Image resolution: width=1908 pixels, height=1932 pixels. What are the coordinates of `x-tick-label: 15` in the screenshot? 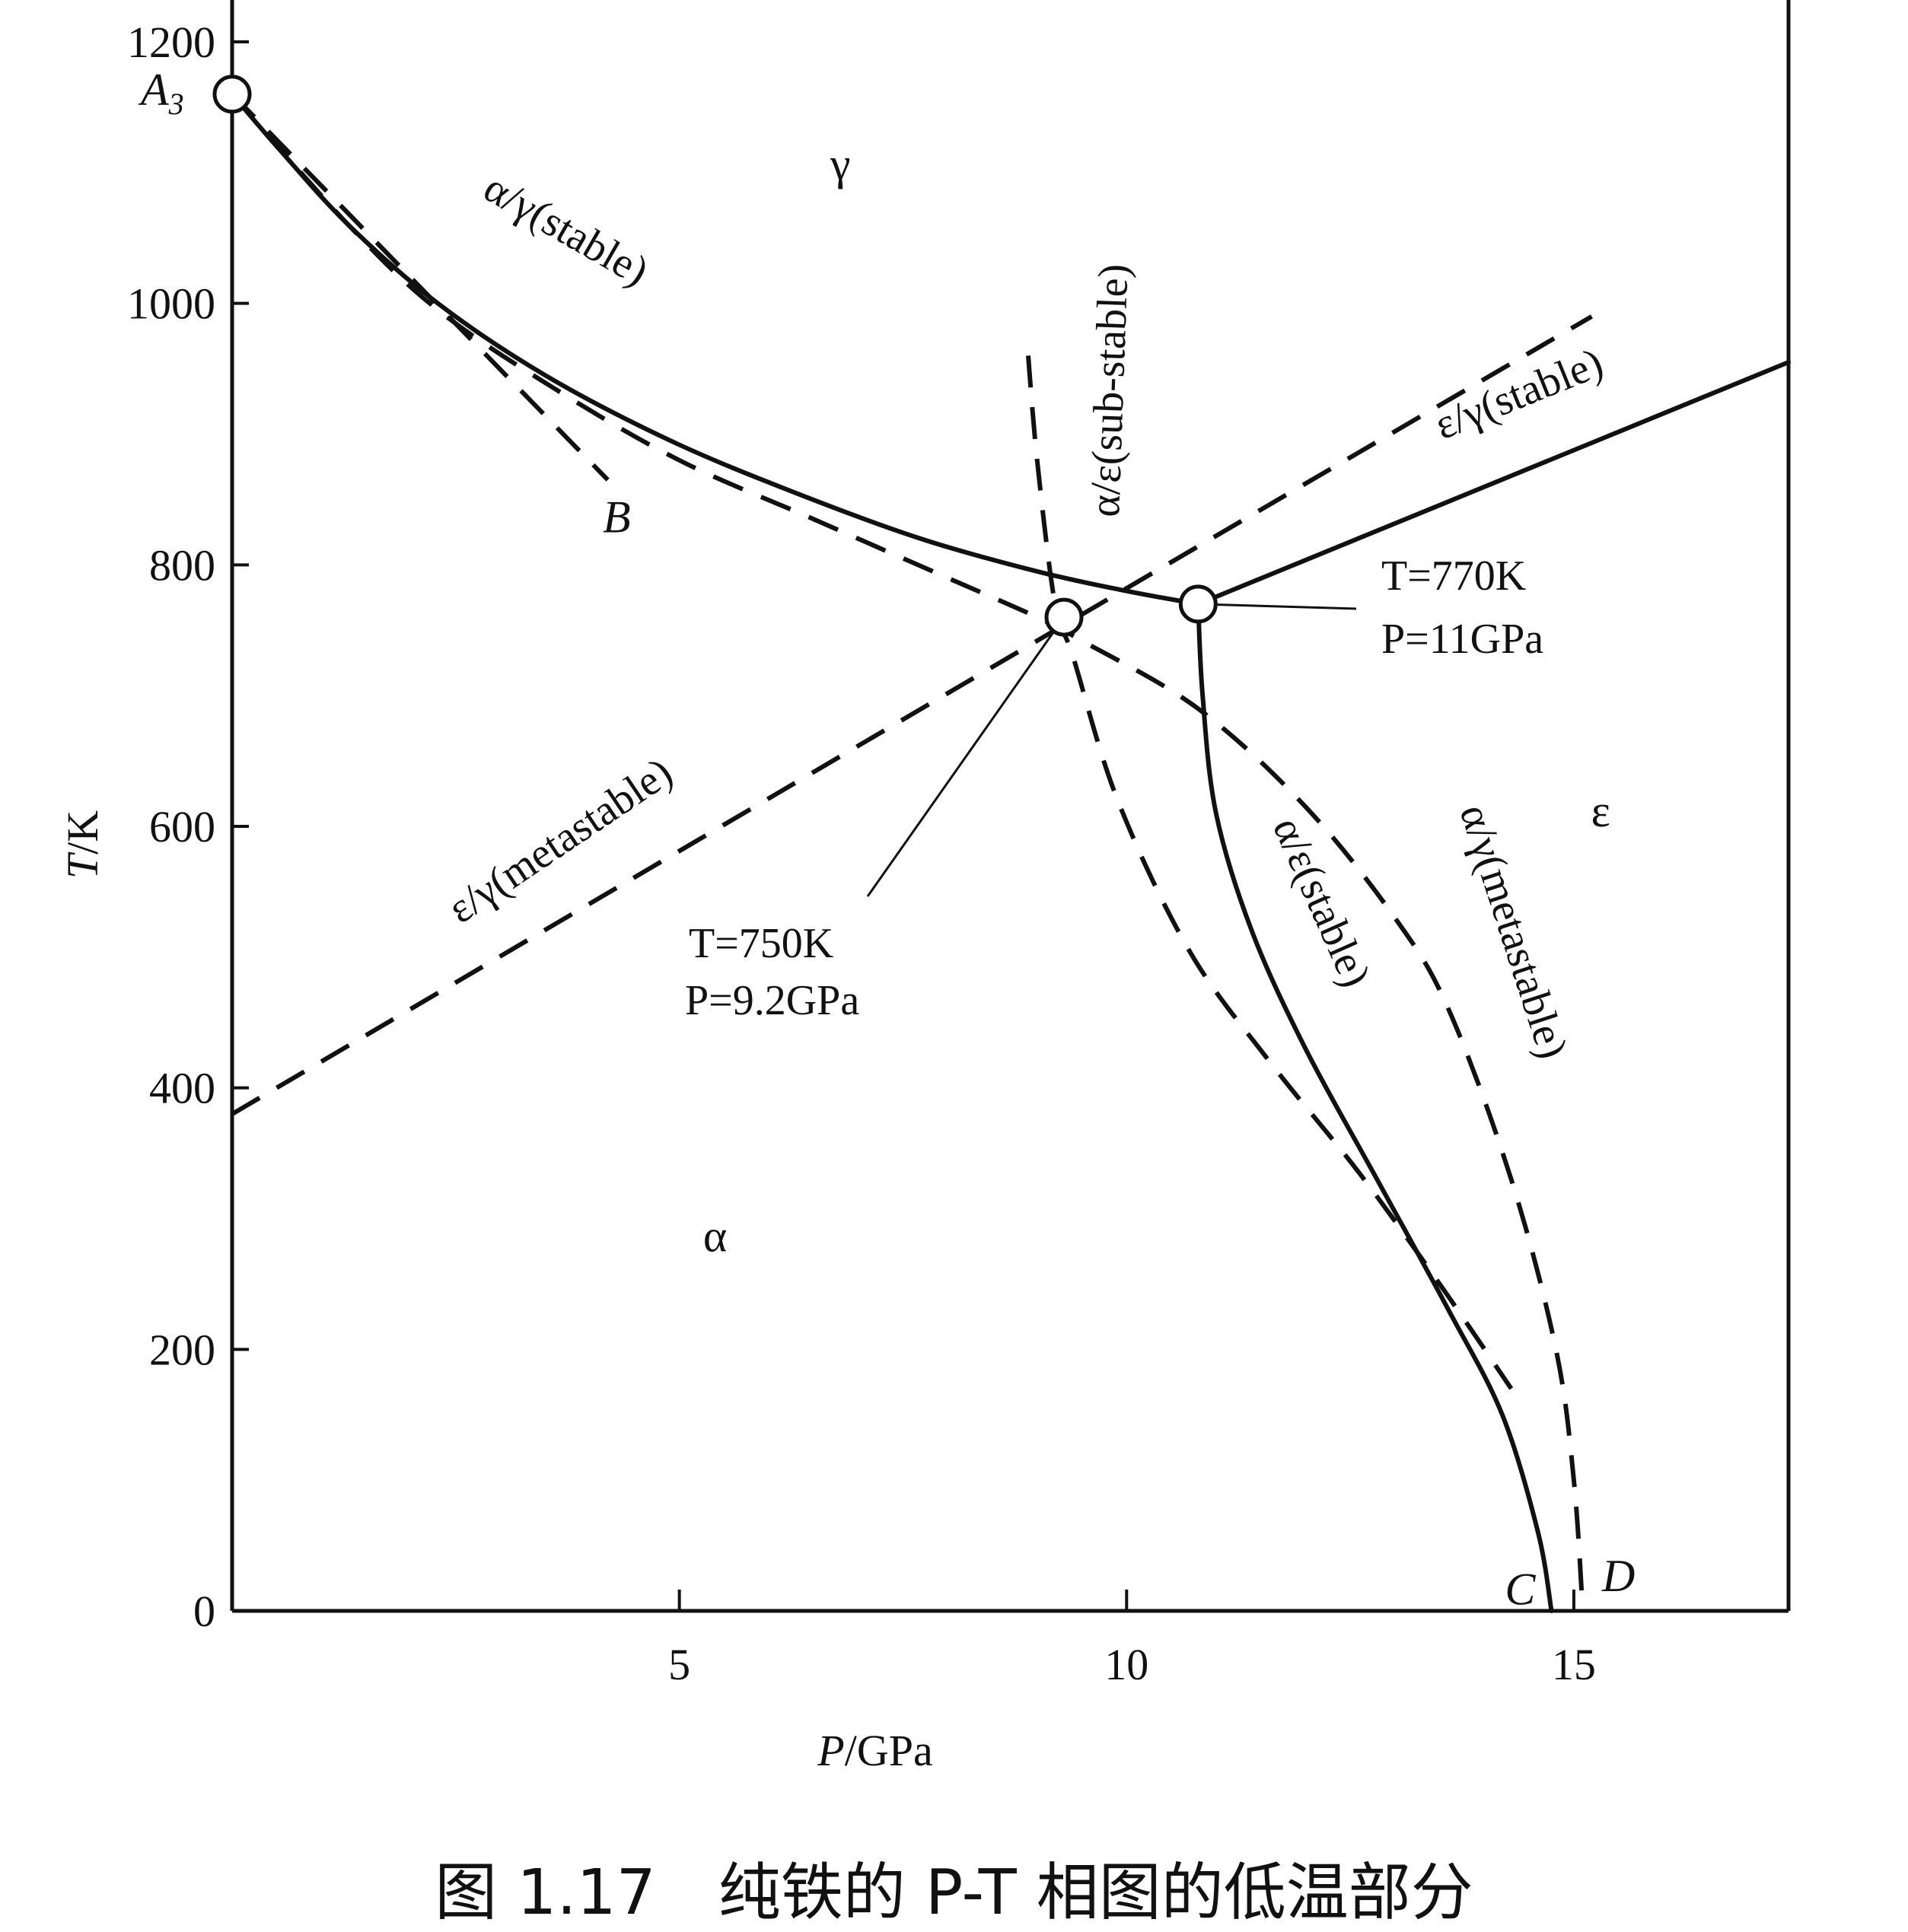 It's located at (1574, 1664).